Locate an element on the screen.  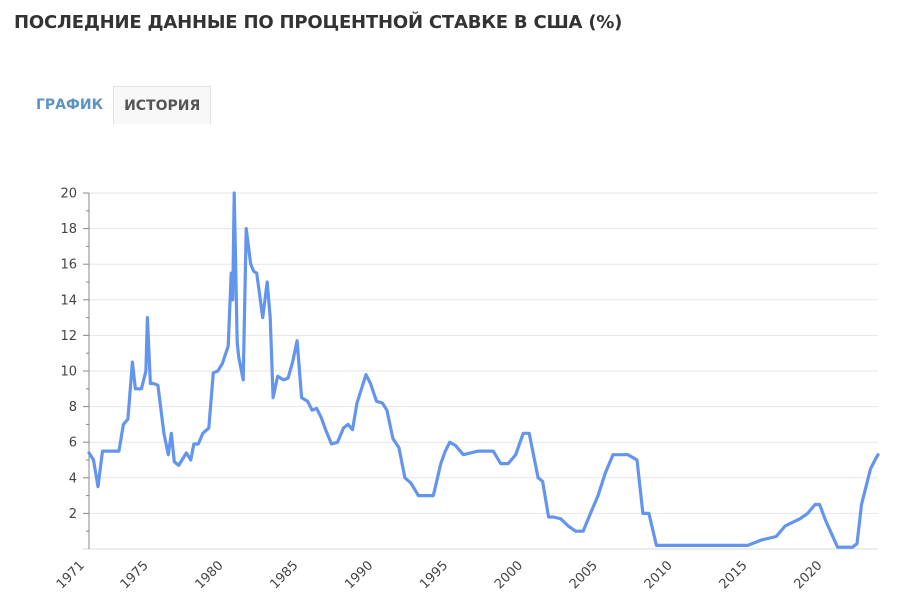
y-tick-label: 10 is located at coordinates (68, 372).